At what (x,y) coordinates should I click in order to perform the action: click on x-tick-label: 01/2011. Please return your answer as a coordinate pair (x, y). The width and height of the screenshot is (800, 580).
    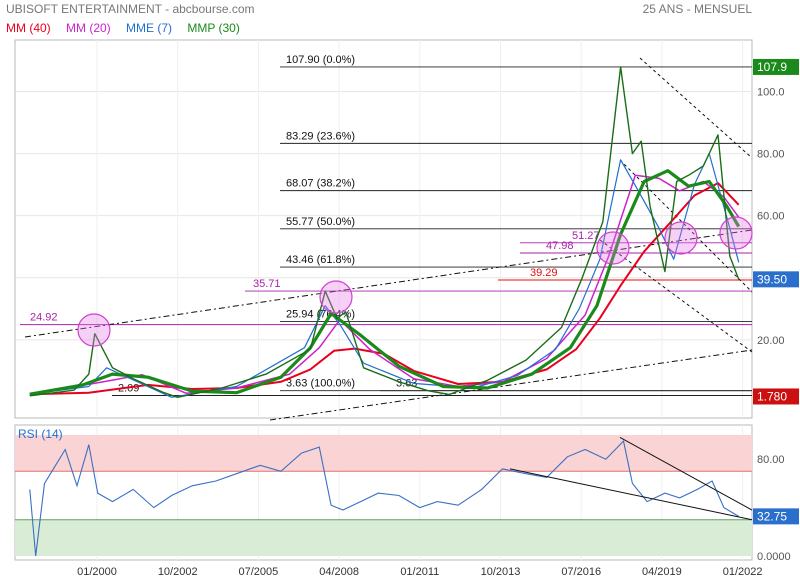
    Looking at the image, I should click on (419, 572).